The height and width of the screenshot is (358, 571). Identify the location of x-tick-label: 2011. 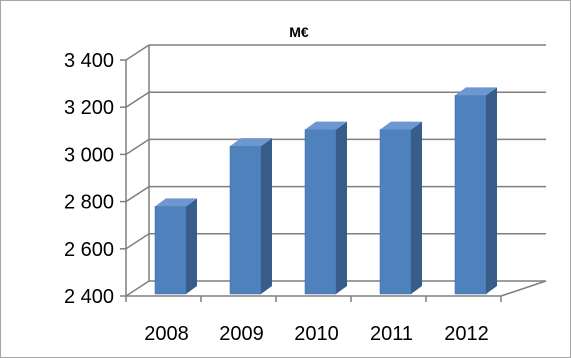
(391, 334).